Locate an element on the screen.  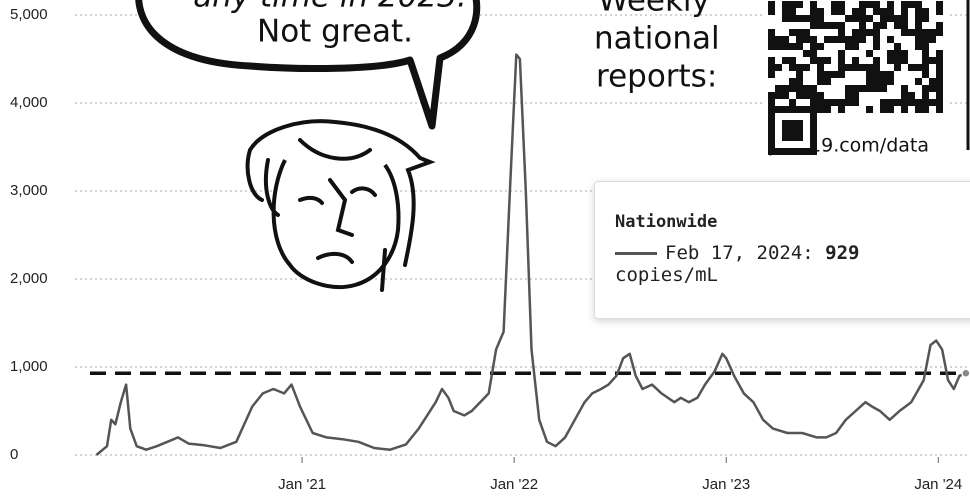
y-tick-label: 4,000 is located at coordinates (29, 102).